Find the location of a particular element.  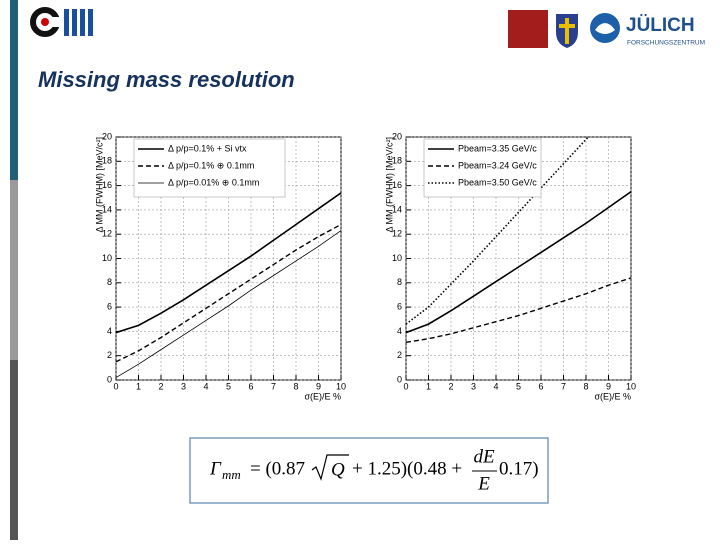

logo-juelich: JÜLICH FORSCHUNGSZENTRUM is located at coordinates (647, 30).